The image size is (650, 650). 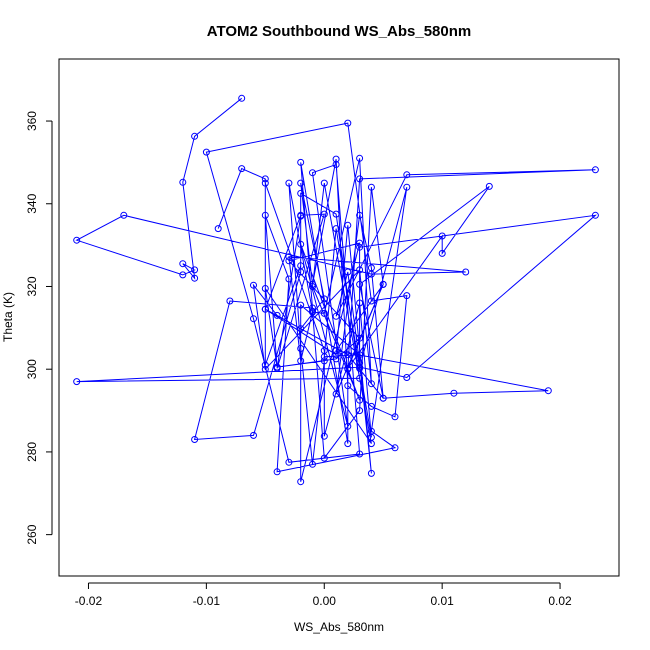 What do you see at coordinates (207, 601) in the screenshot?
I see `x-tick-label: -0.01` at bounding box center [207, 601].